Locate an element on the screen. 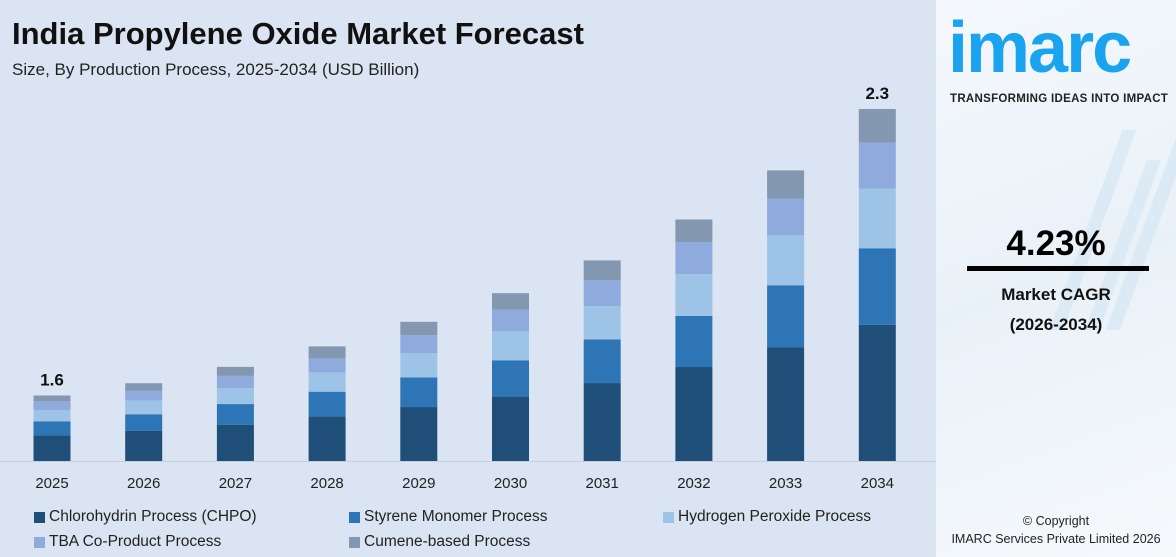  imarc-logo: imarc is located at coordinates (1039, 49).